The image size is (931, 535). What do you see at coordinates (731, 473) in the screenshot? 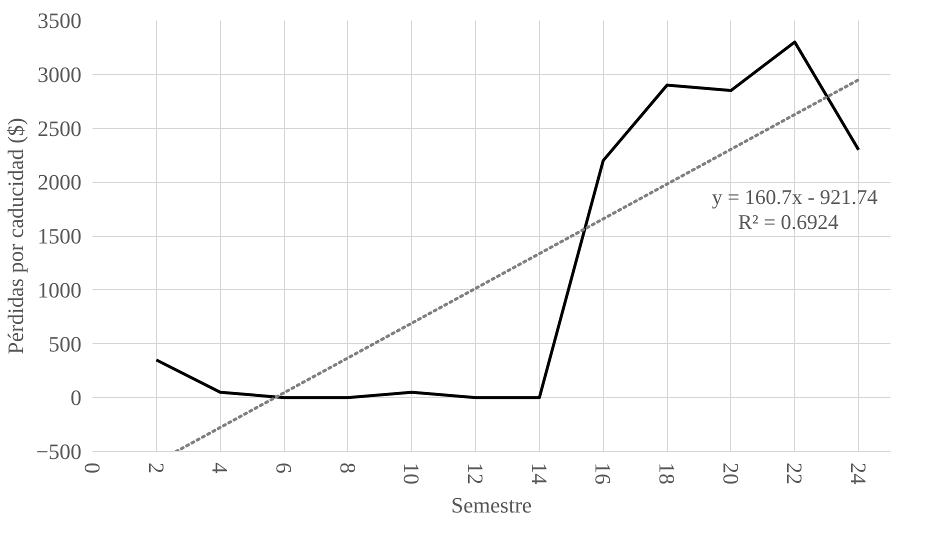
I see `x-tick-label: 20` at bounding box center [731, 473].